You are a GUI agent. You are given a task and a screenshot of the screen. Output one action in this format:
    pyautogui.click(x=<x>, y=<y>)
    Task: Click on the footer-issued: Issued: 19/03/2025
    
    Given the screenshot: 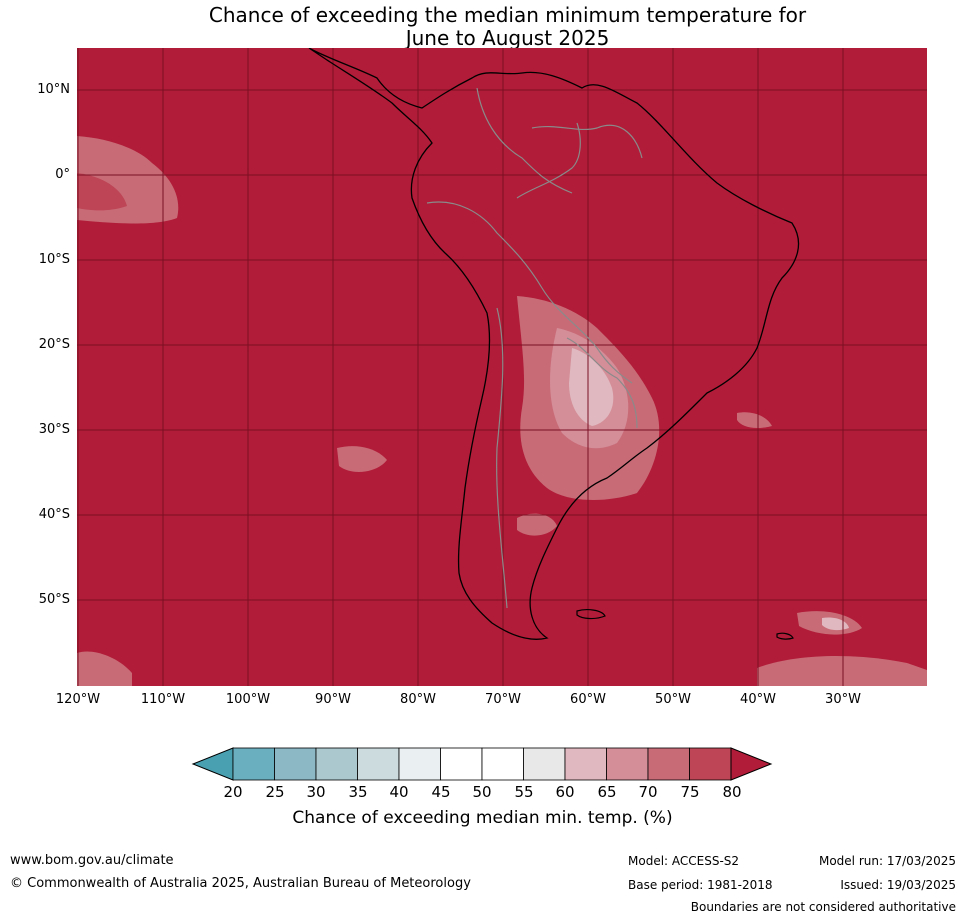 What is the action you would take?
    pyautogui.click(x=898, y=885)
    